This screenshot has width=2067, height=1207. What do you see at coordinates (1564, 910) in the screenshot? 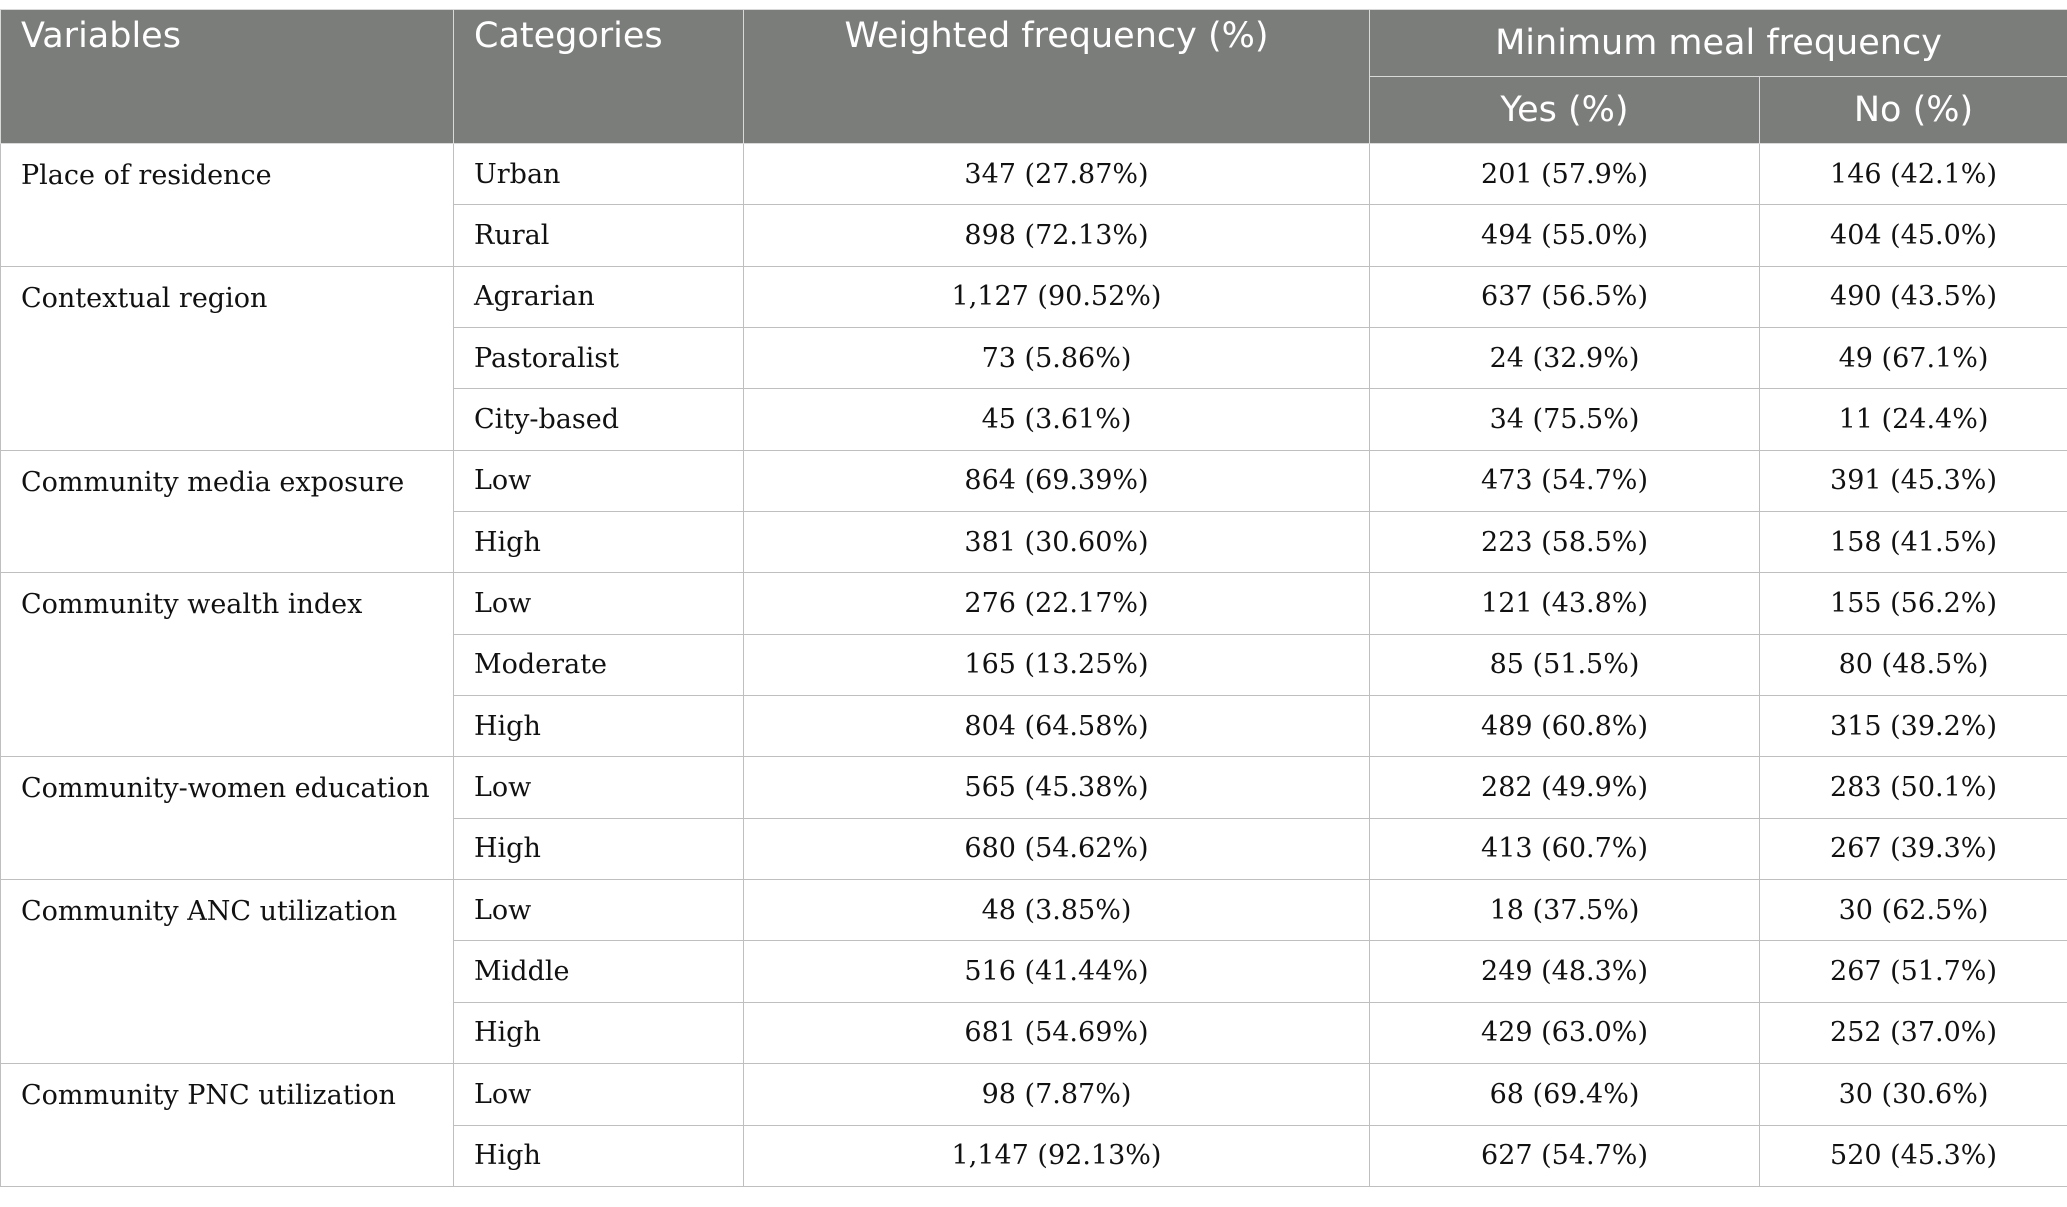
I see `yes-cell: 18 (37.5%)` at bounding box center [1564, 910].